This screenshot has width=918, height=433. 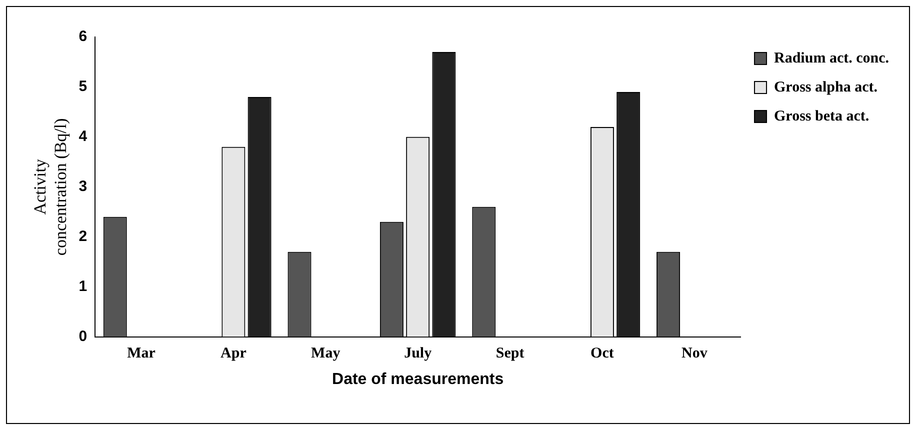 What do you see at coordinates (83, 187) in the screenshot?
I see `y-tick-label: 3` at bounding box center [83, 187].